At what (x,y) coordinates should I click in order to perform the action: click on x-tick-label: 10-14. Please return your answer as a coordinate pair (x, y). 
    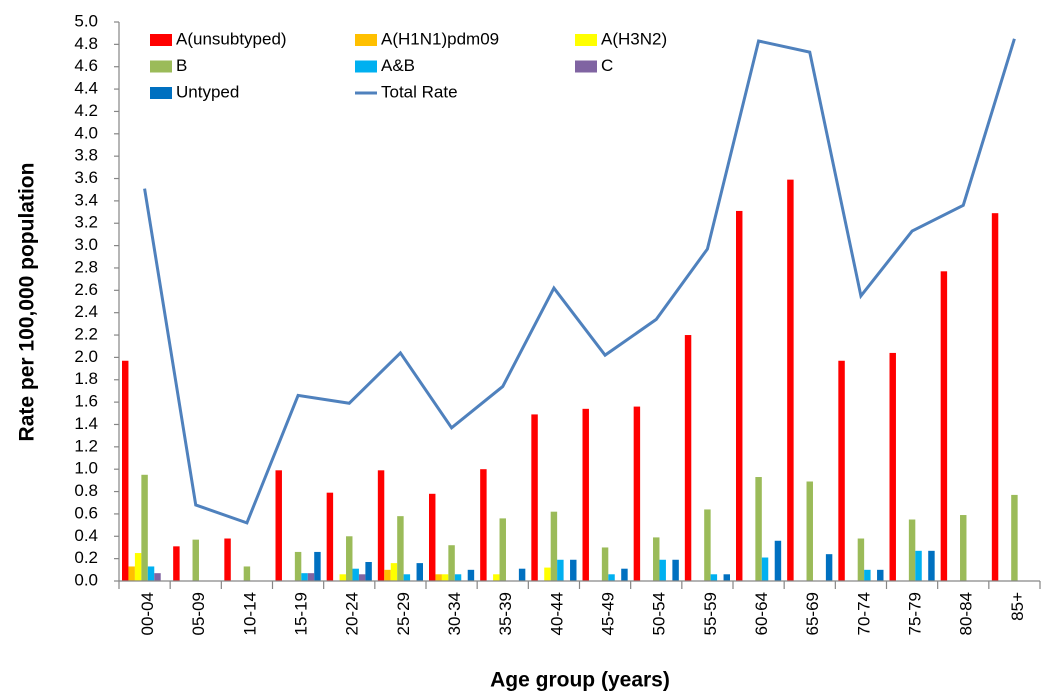
    Looking at the image, I should click on (249, 613).